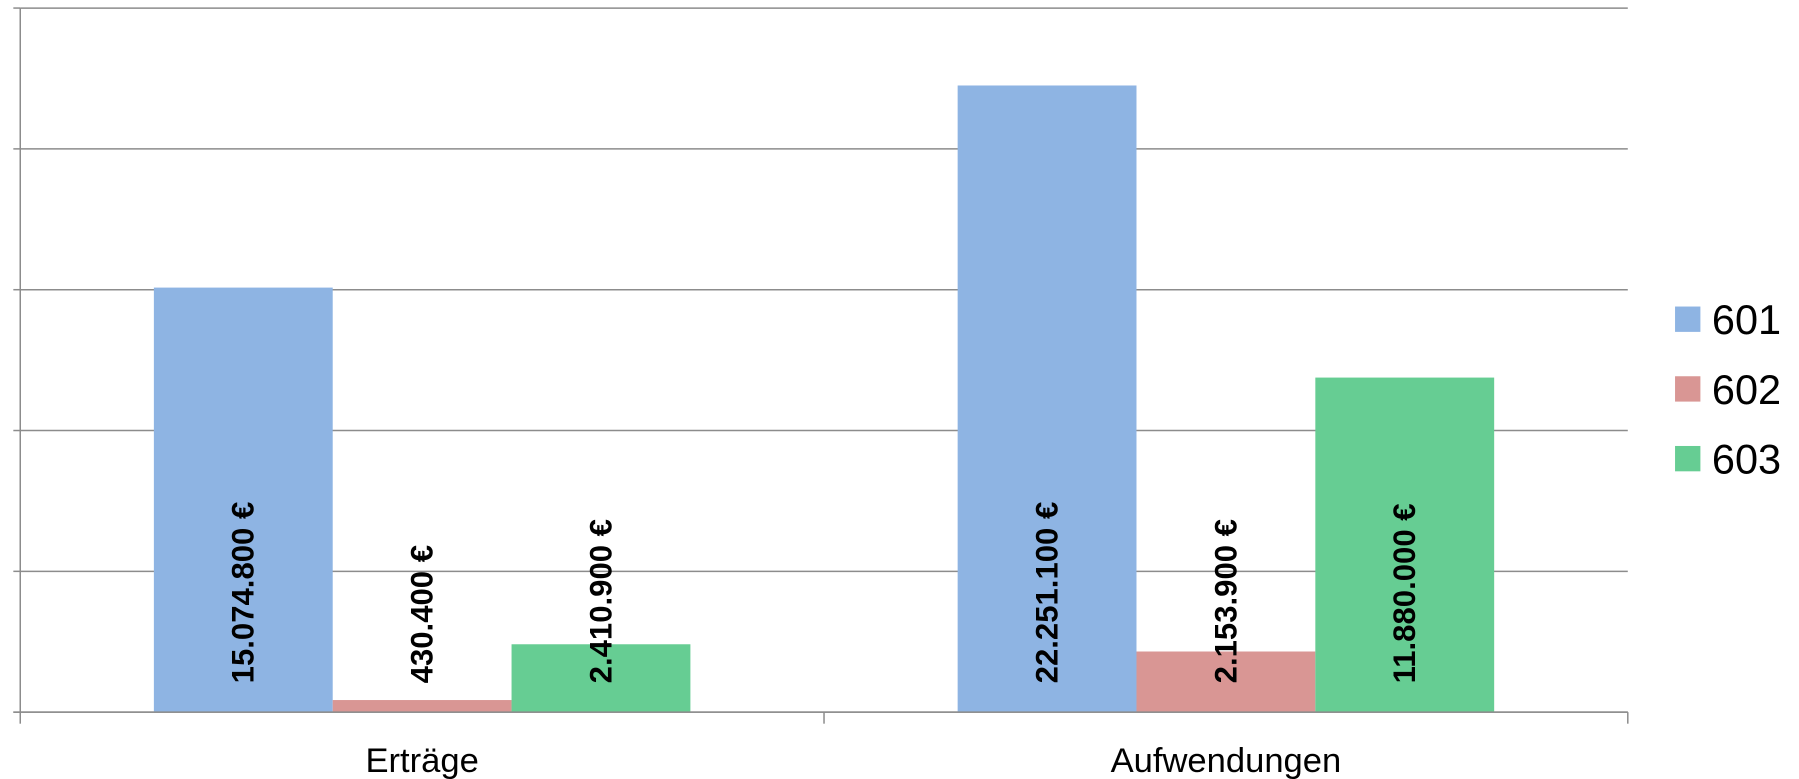 Image resolution: width=1799 pixels, height=779 pixels. What do you see at coordinates (422, 614) in the screenshot?
I see `data-label: 430.400 €` at bounding box center [422, 614].